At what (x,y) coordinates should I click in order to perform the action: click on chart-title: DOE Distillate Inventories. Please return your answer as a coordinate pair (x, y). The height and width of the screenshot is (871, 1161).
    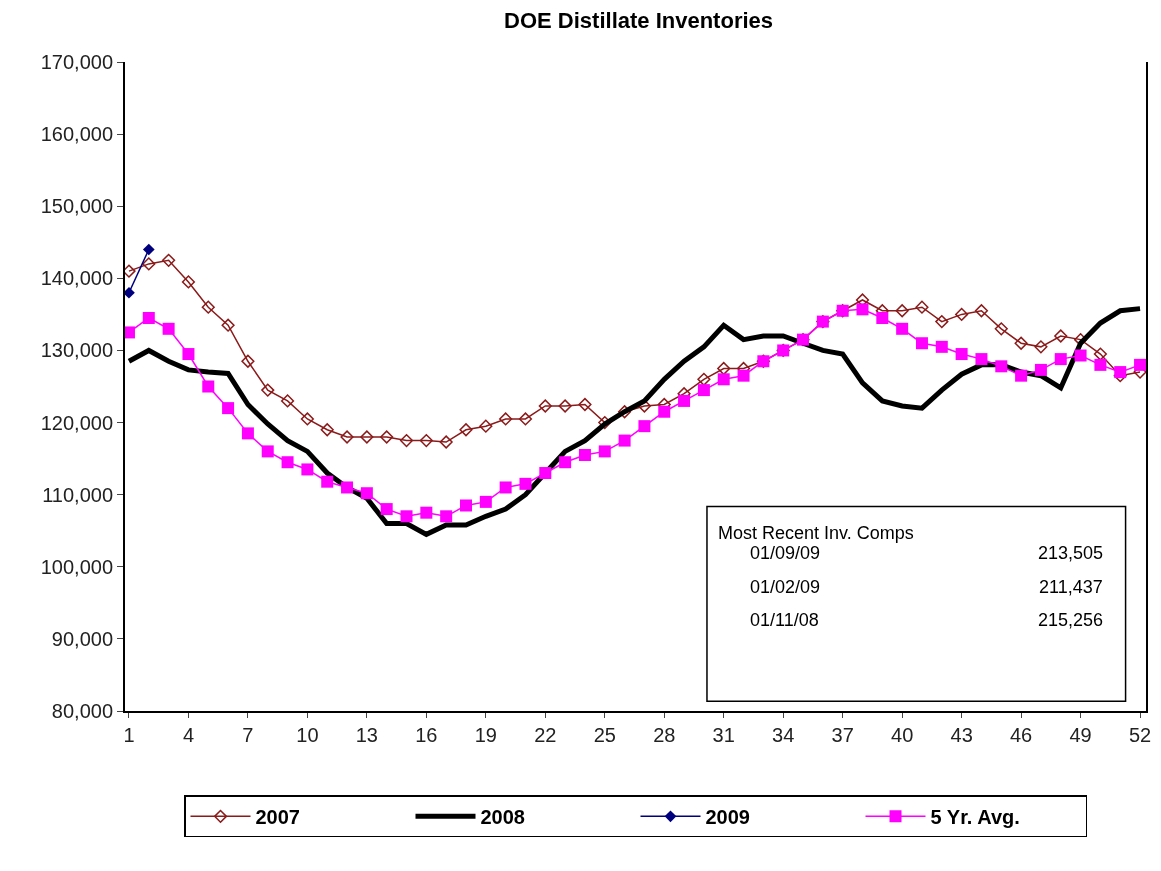
    Looking at the image, I should click on (639, 21).